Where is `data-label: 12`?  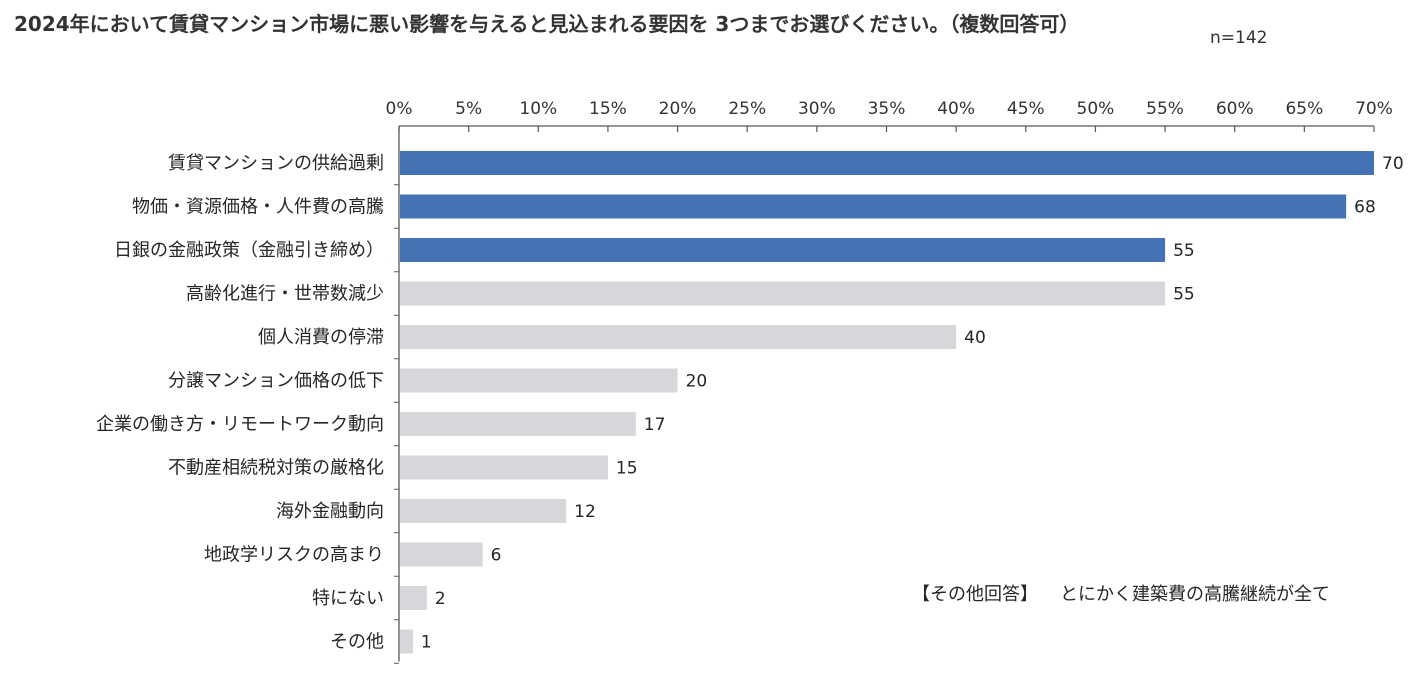 data-label: 12 is located at coordinates (585, 512).